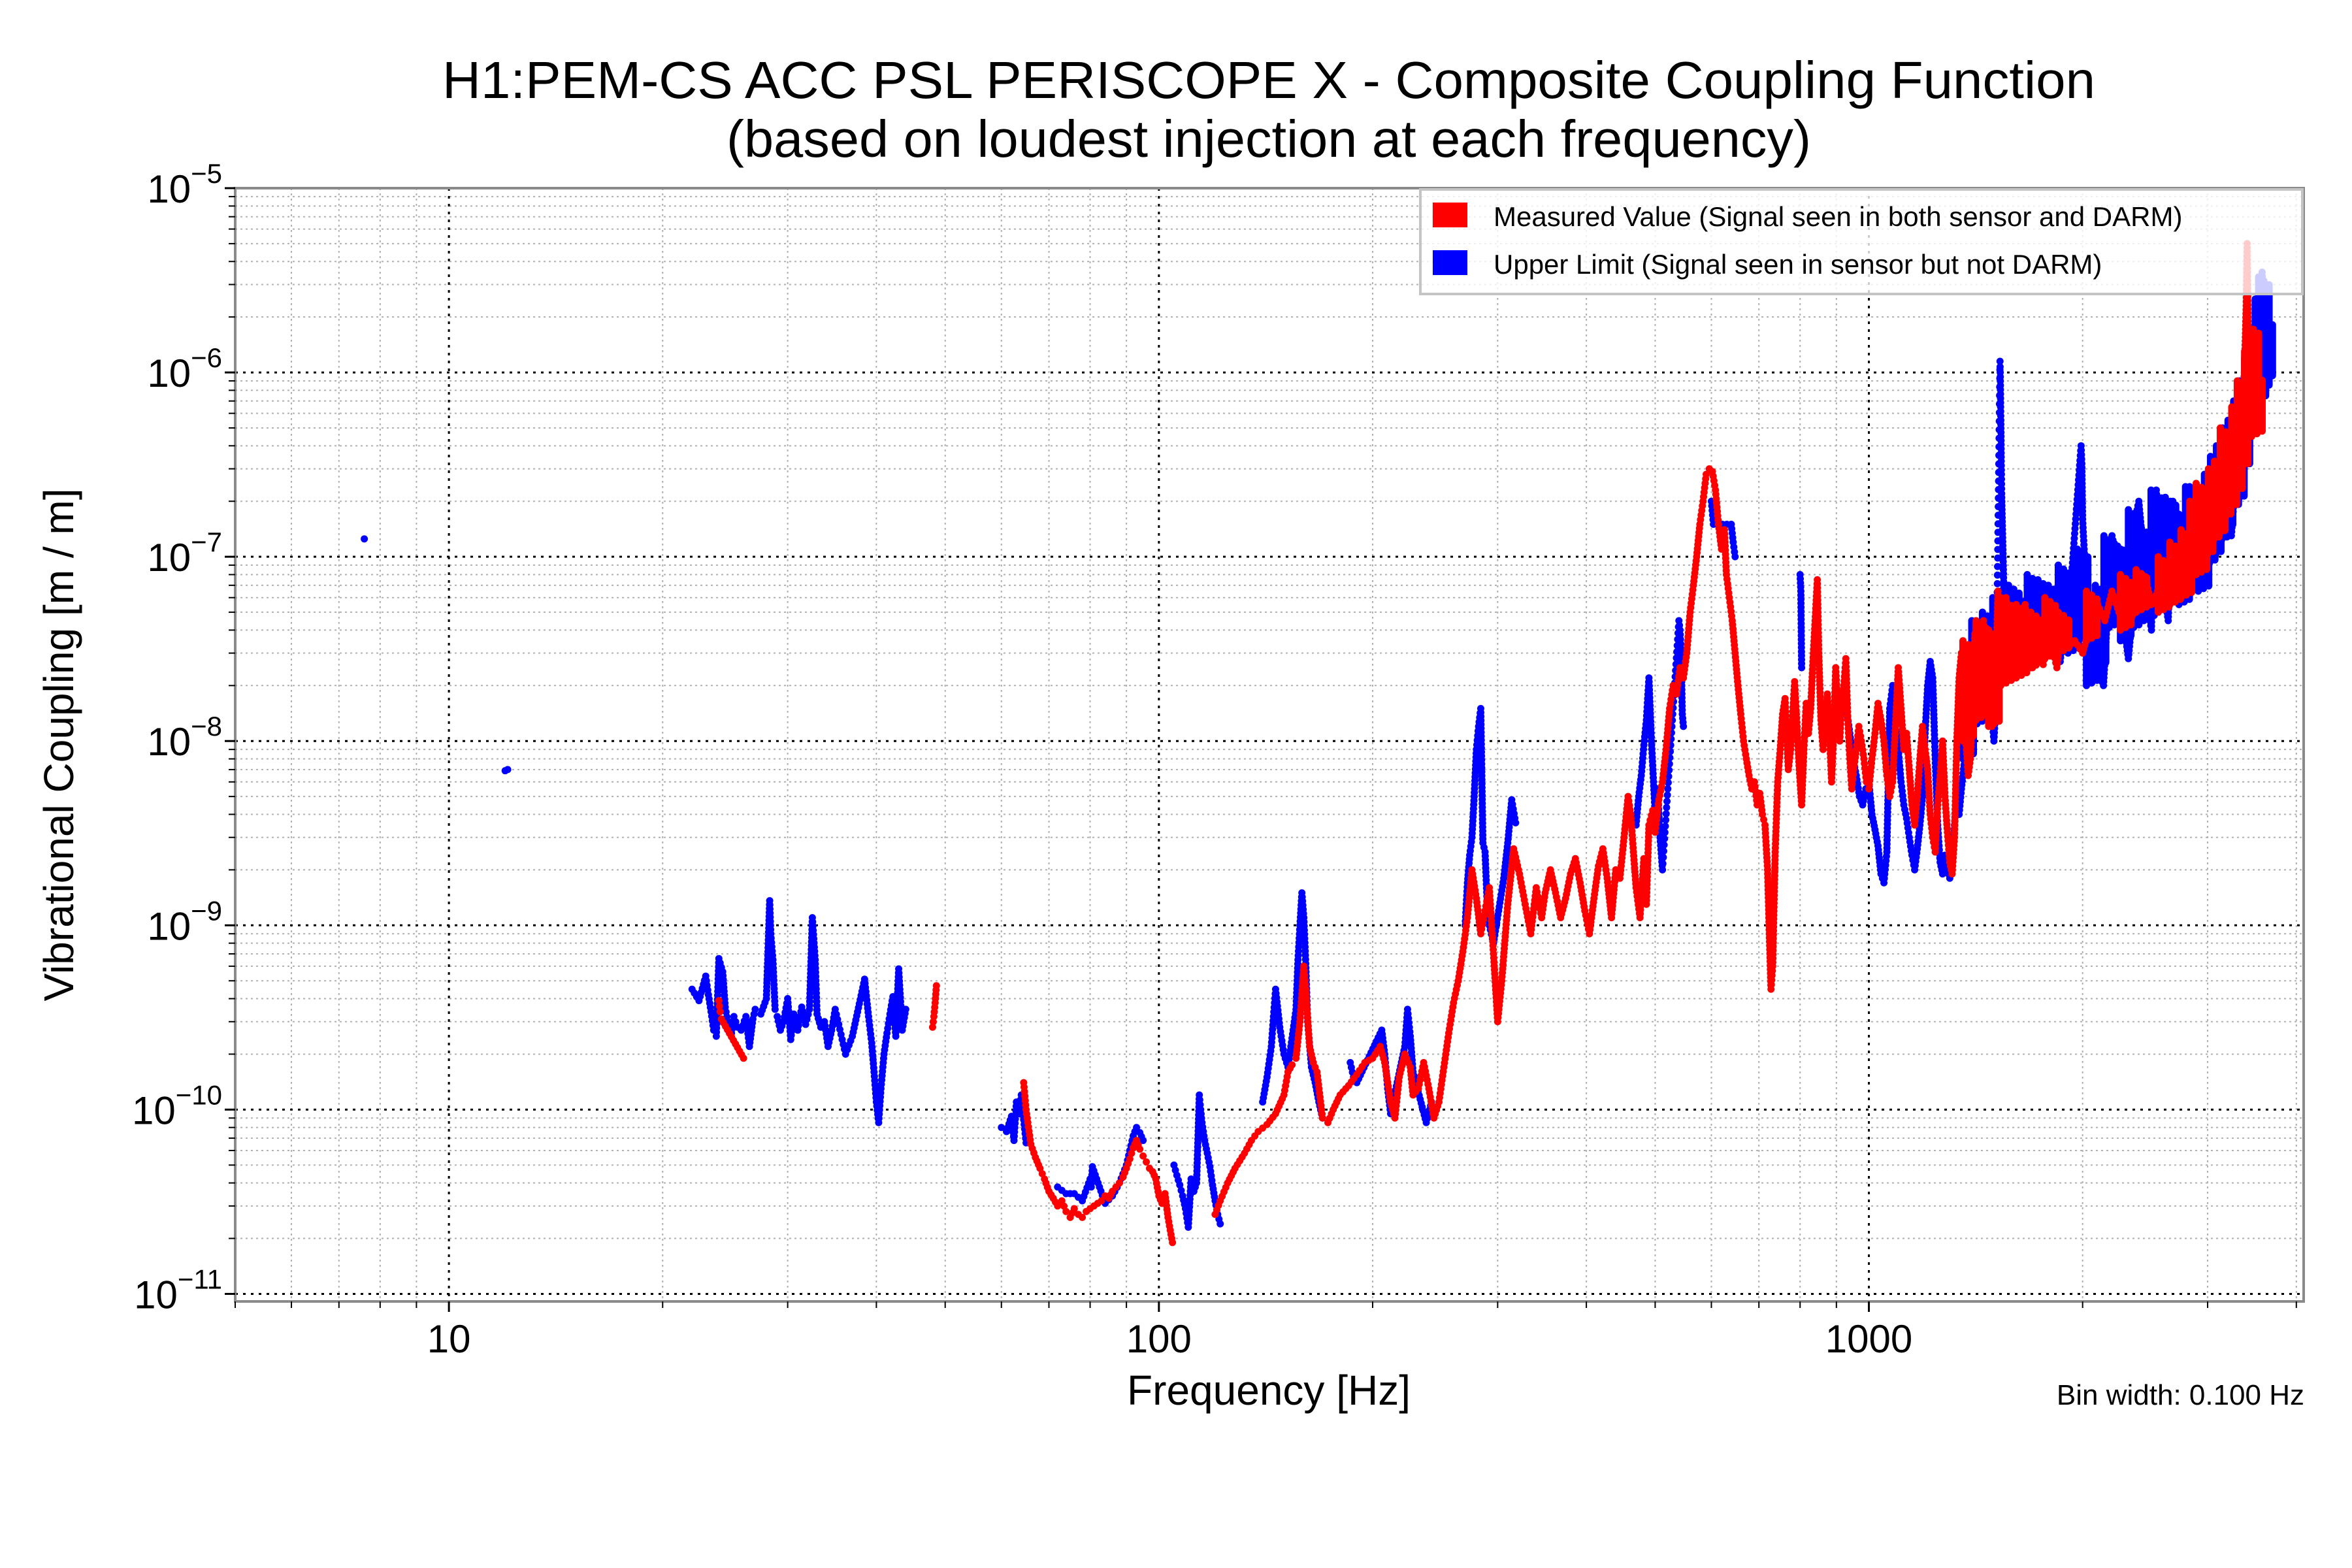  What do you see at coordinates (206, 726) in the screenshot?
I see `y-tick-exponent: −8` at bounding box center [206, 726].